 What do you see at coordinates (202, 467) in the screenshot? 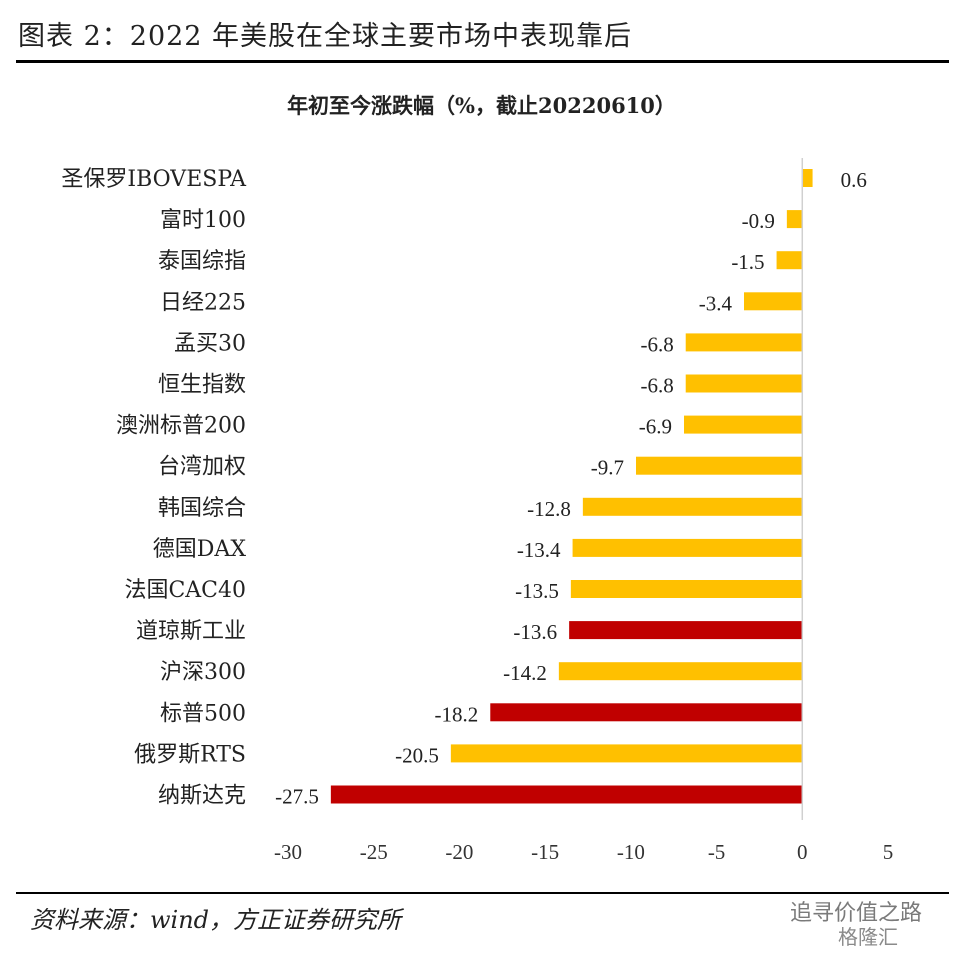
I see `category-label: 台湾加权` at bounding box center [202, 467].